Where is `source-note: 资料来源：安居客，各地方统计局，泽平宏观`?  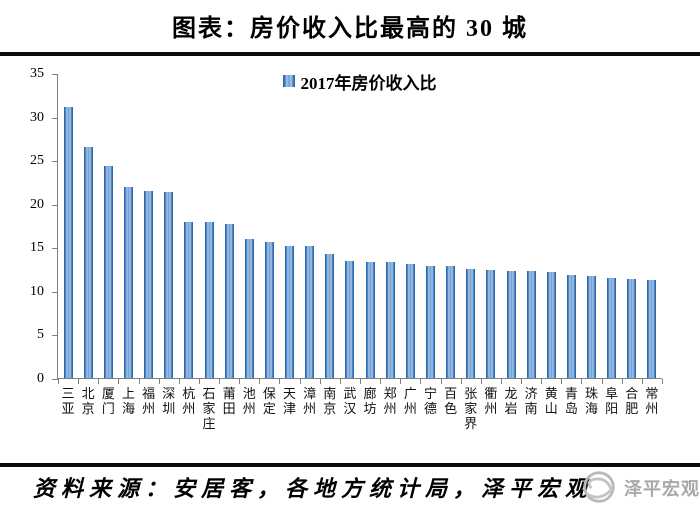
source-note: 资料来源：安居客，各地方统计局，泽平宏观 is located at coordinates (313, 488).